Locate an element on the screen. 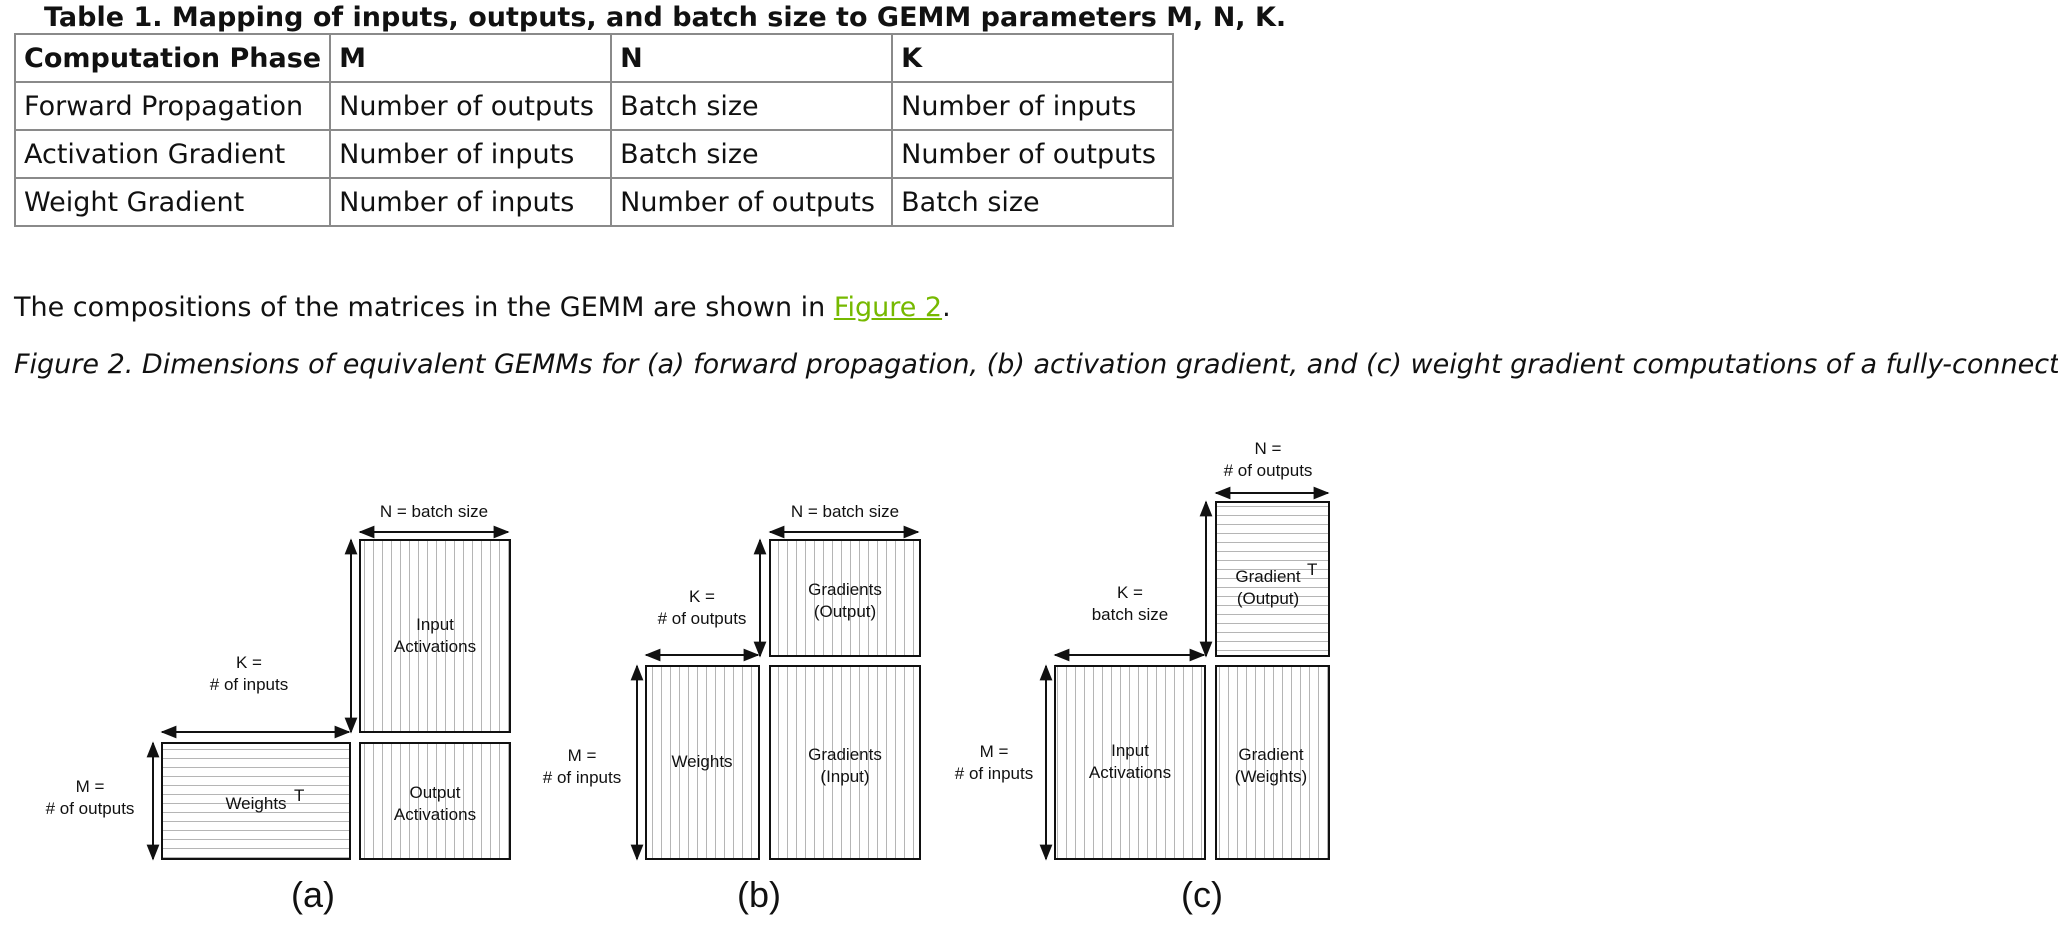 The width and height of the screenshot is (2058, 928). panel-label-b: (b) is located at coordinates (759, 894).